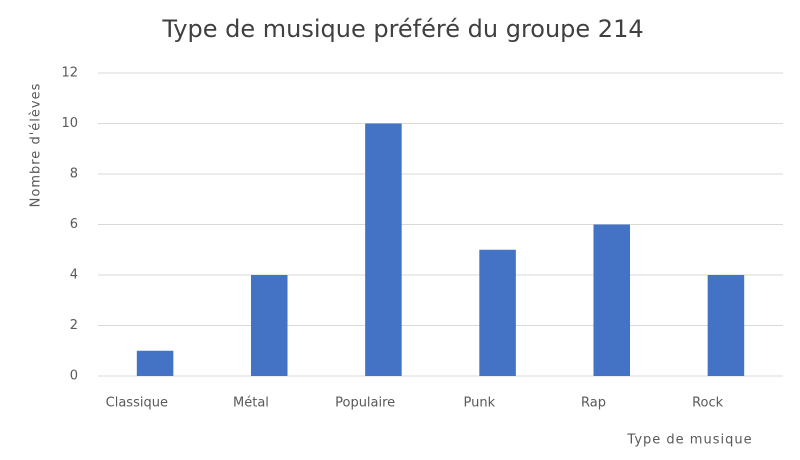  What do you see at coordinates (365, 403) in the screenshot?
I see `x-tick-label: Populaire` at bounding box center [365, 403].